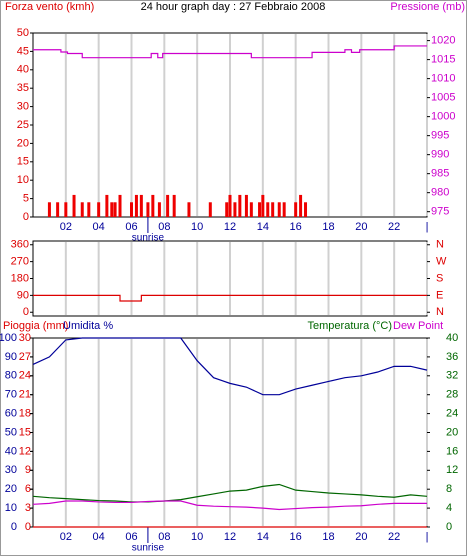  What do you see at coordinates (440, 212) in the screenshot?
I see `y-tick-label: 975` at bounding box center [440, 212].